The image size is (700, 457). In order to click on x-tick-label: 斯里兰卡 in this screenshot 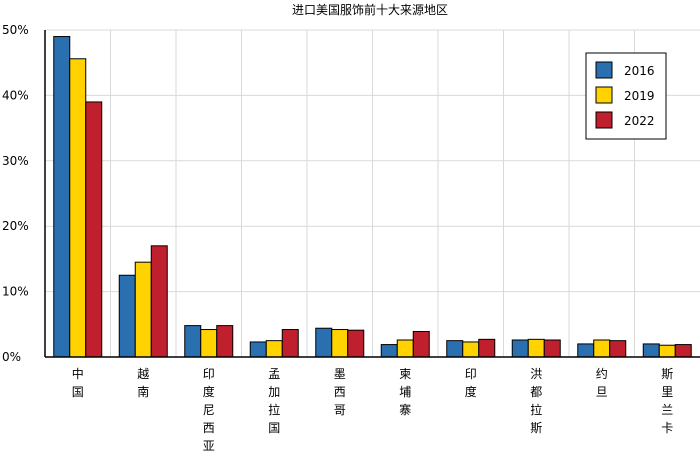, I will do `click(667, 401)`.